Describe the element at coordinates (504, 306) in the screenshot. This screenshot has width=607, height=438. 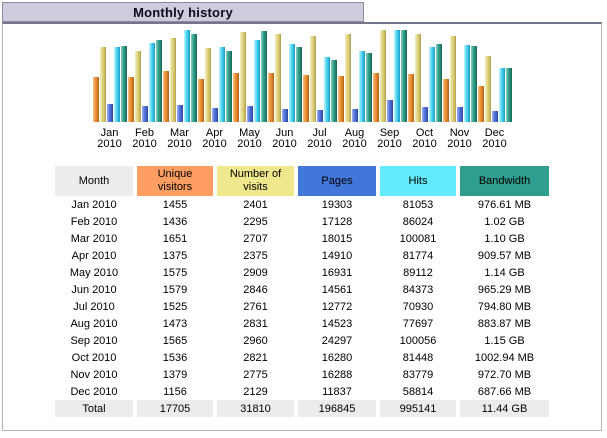
I see `cell-bandwidth: 794.80 MB` at that location.